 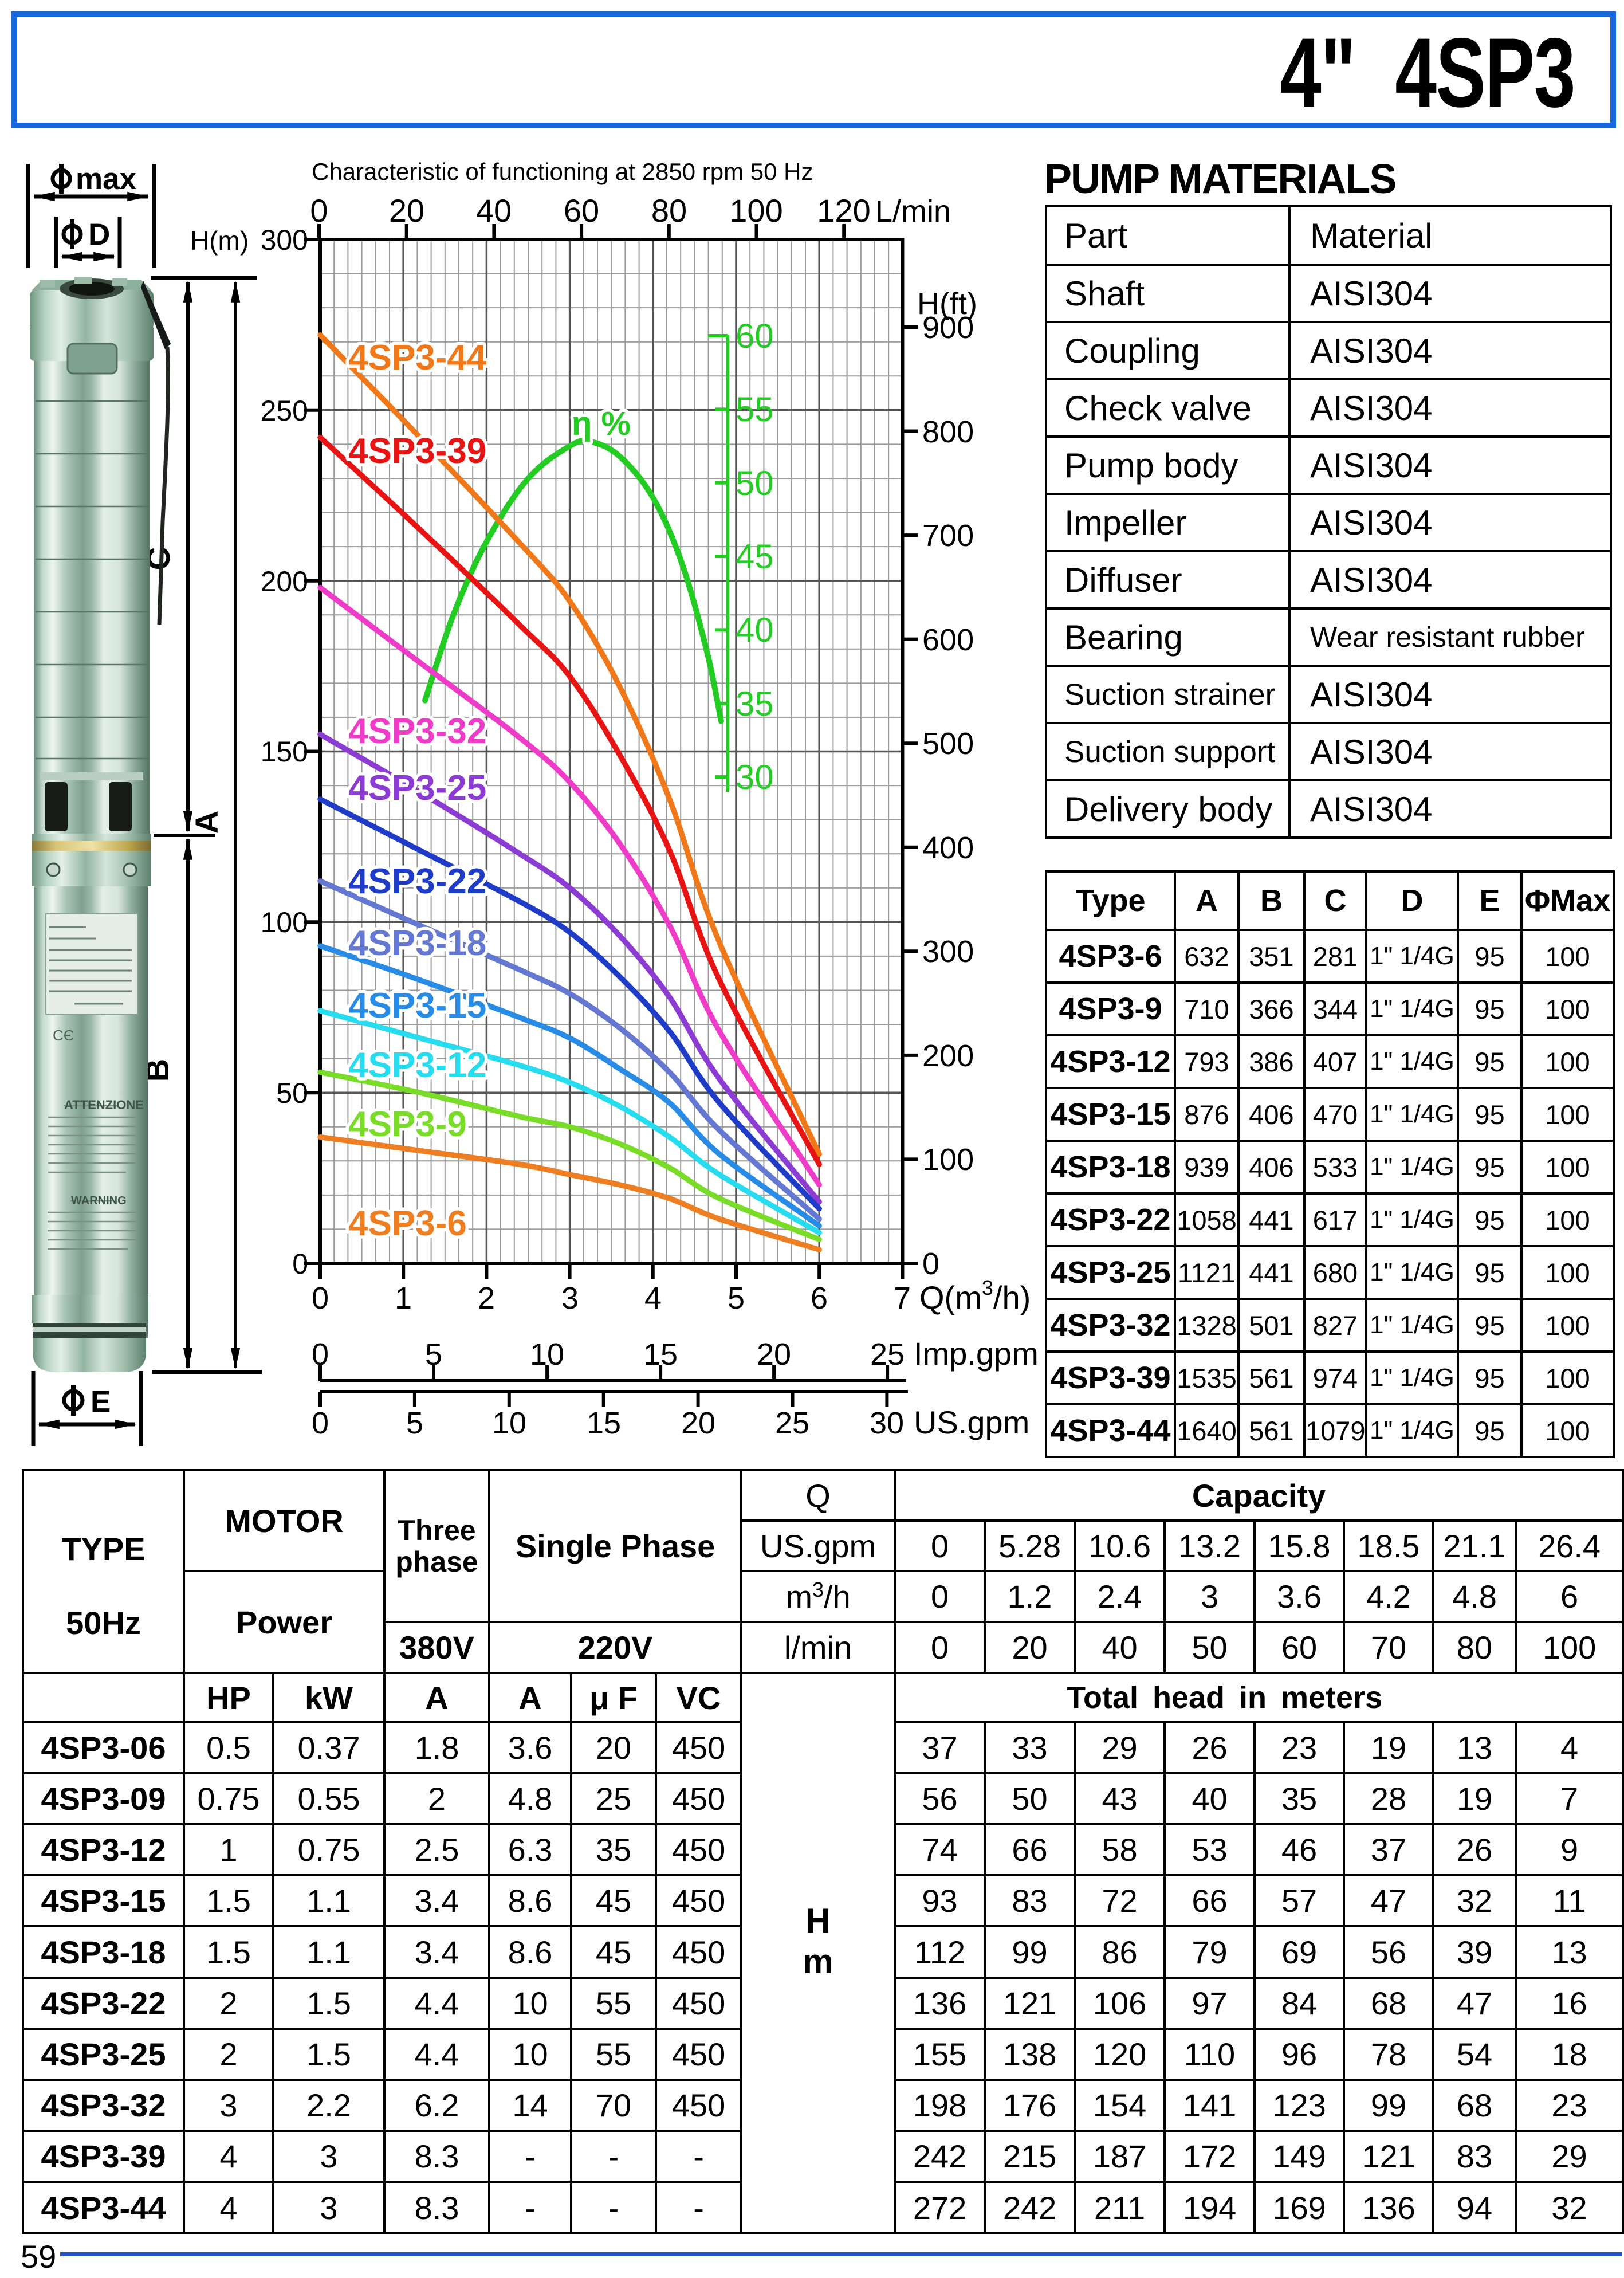 I want to click on svg-text: 45, so click(x=755, y=556).